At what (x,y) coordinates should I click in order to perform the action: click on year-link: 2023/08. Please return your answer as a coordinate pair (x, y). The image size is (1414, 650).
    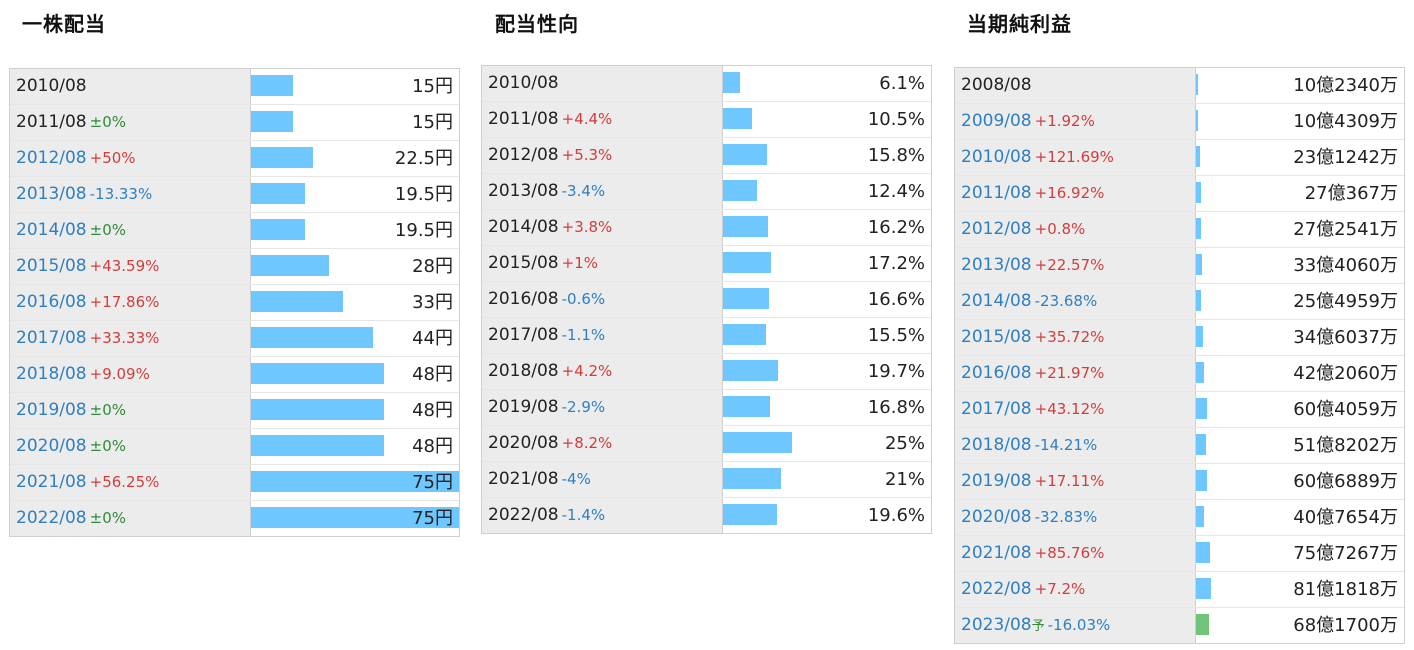
    Looking at the image, I should click on (996, 625).